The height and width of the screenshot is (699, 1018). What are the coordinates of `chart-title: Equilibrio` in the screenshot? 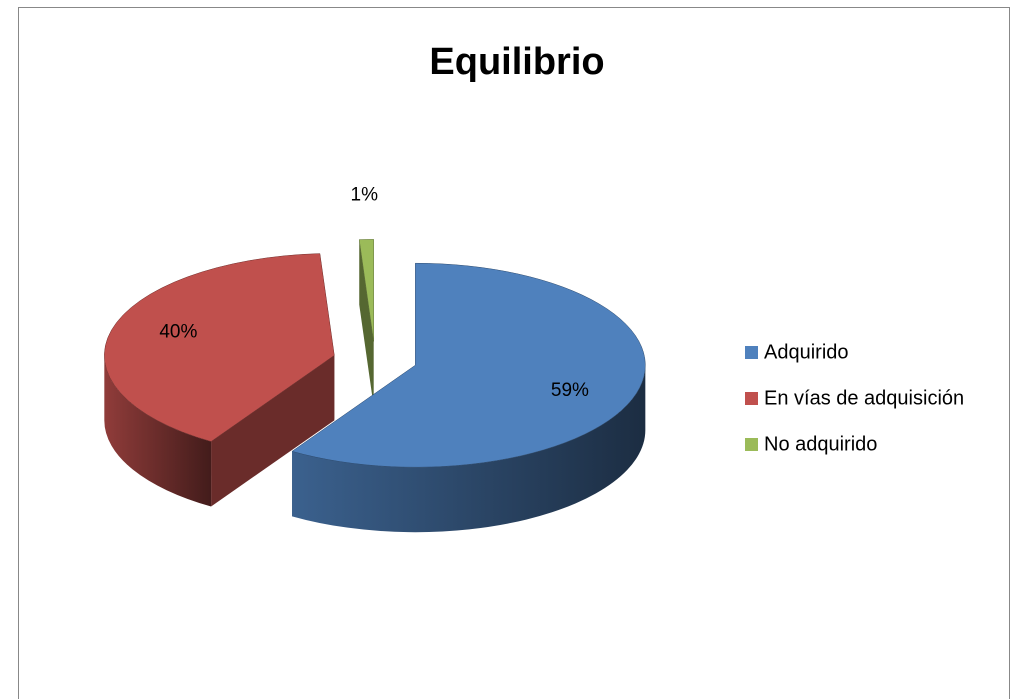 It's located at (516, 62).